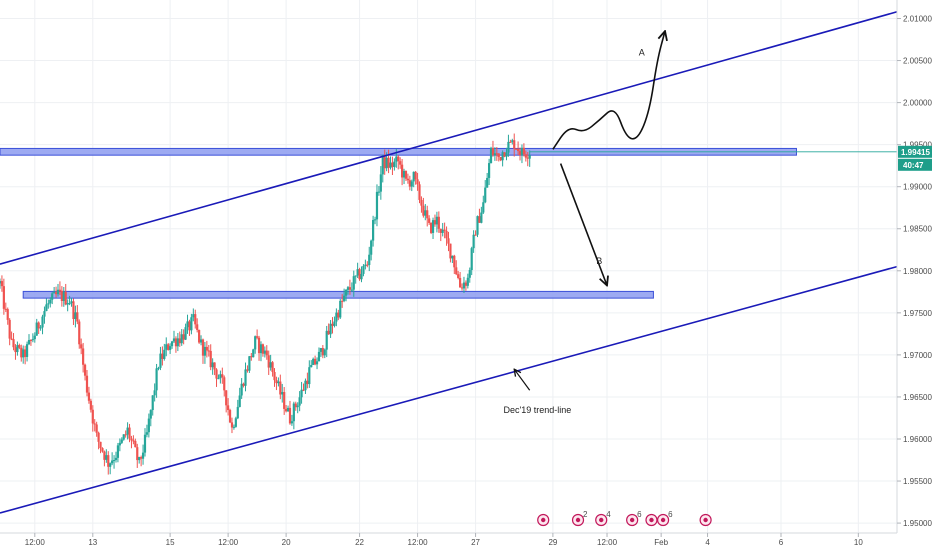  I want to click on trendline-annotation-label: Dec'19 trend-line, so click(538, 410).